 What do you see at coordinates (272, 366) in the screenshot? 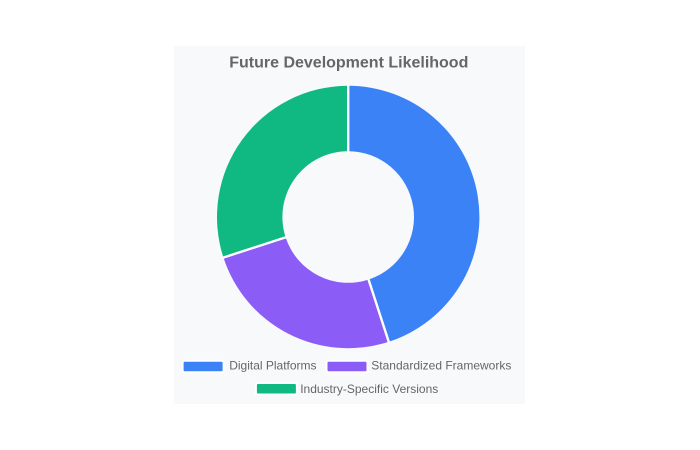
I see `svg-text: Digital Platforms` at bounding box center [272, 366].